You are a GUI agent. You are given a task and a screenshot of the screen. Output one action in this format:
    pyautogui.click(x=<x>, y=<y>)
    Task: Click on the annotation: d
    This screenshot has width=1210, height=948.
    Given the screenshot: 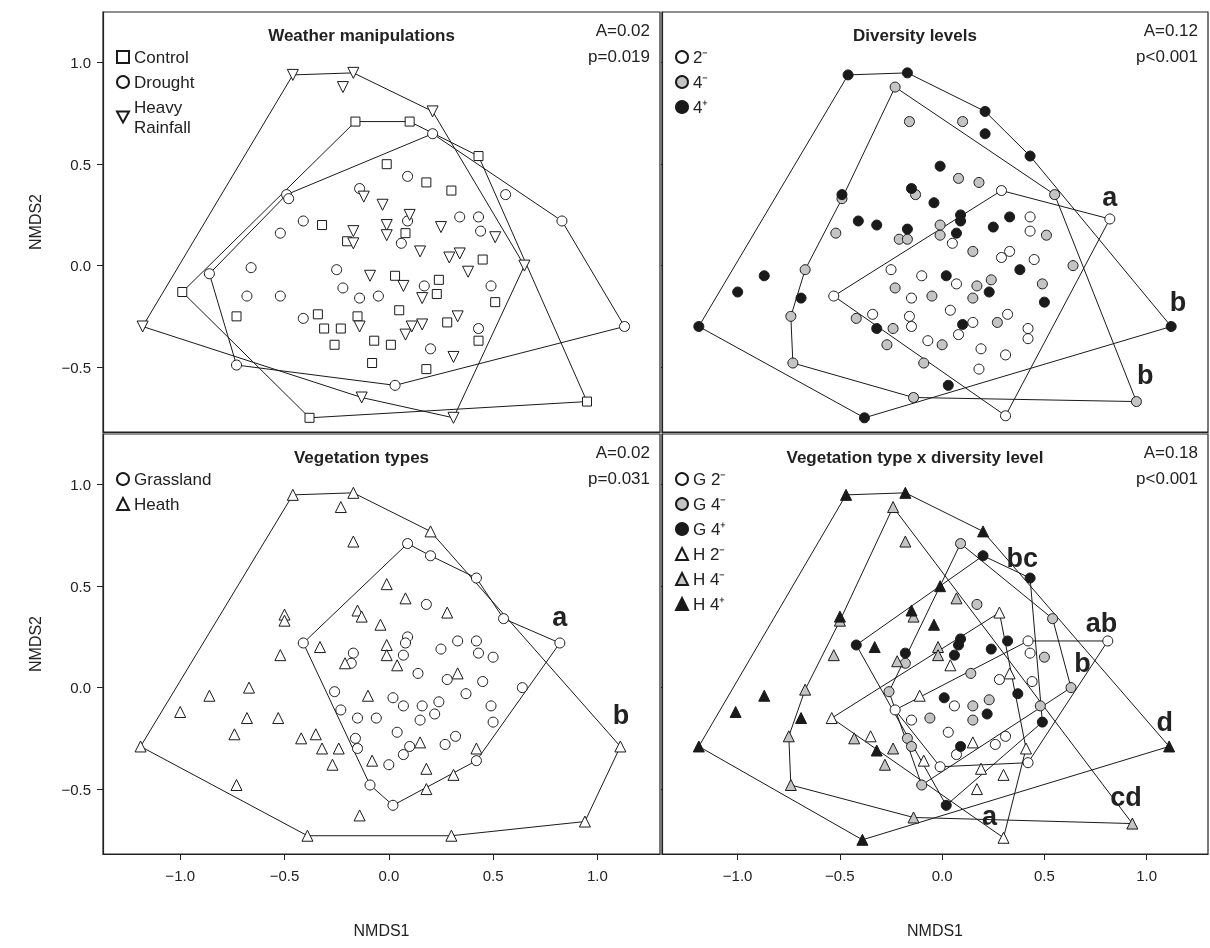 What is the action you would take?
    pyautogui.click(x=1165, y=722)
    